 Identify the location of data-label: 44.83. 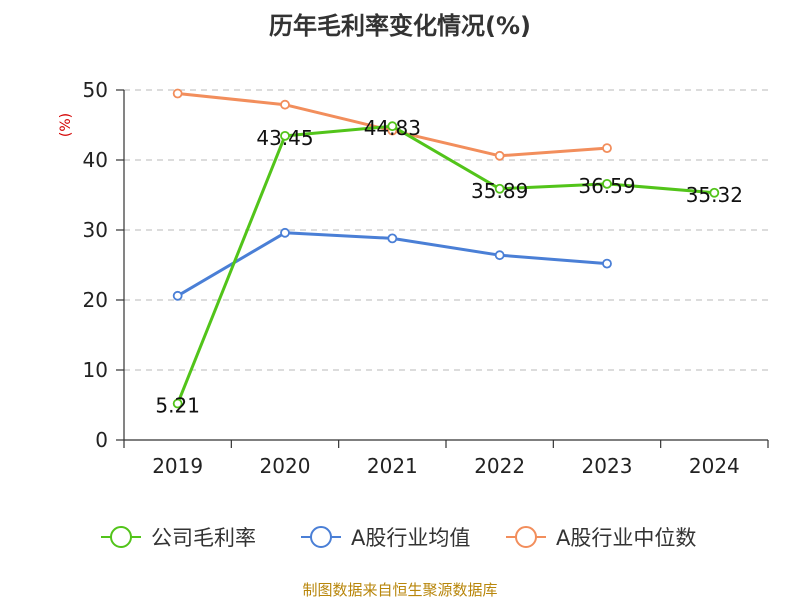
(392, 128).